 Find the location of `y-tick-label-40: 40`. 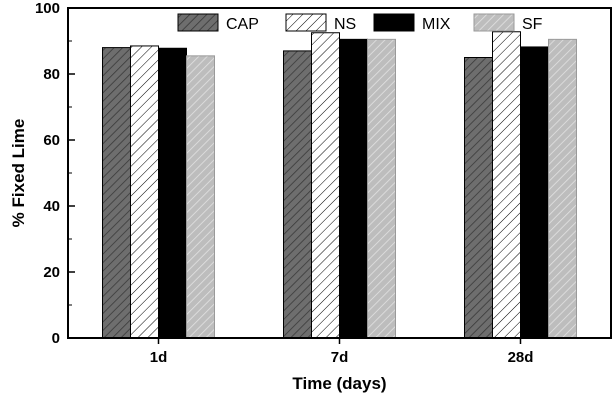

y-tick-label-40: 40 is located at coordinates (51, 206).